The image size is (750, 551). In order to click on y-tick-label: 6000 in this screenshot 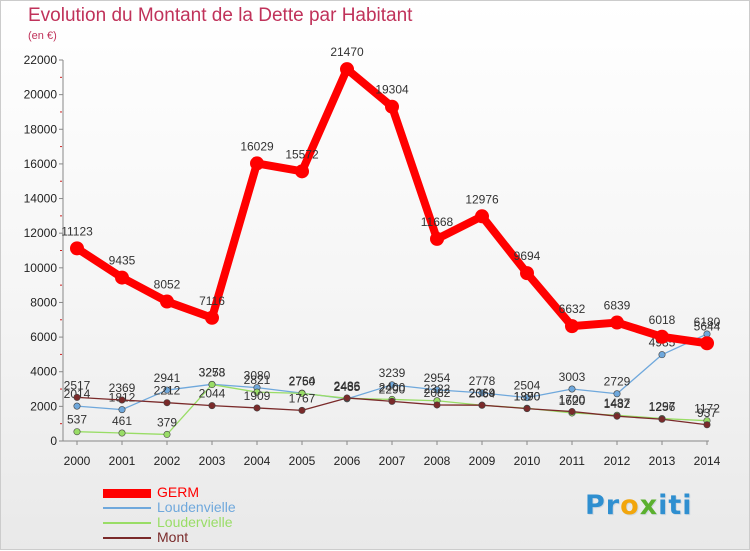, I will do `click(43, 337)`.